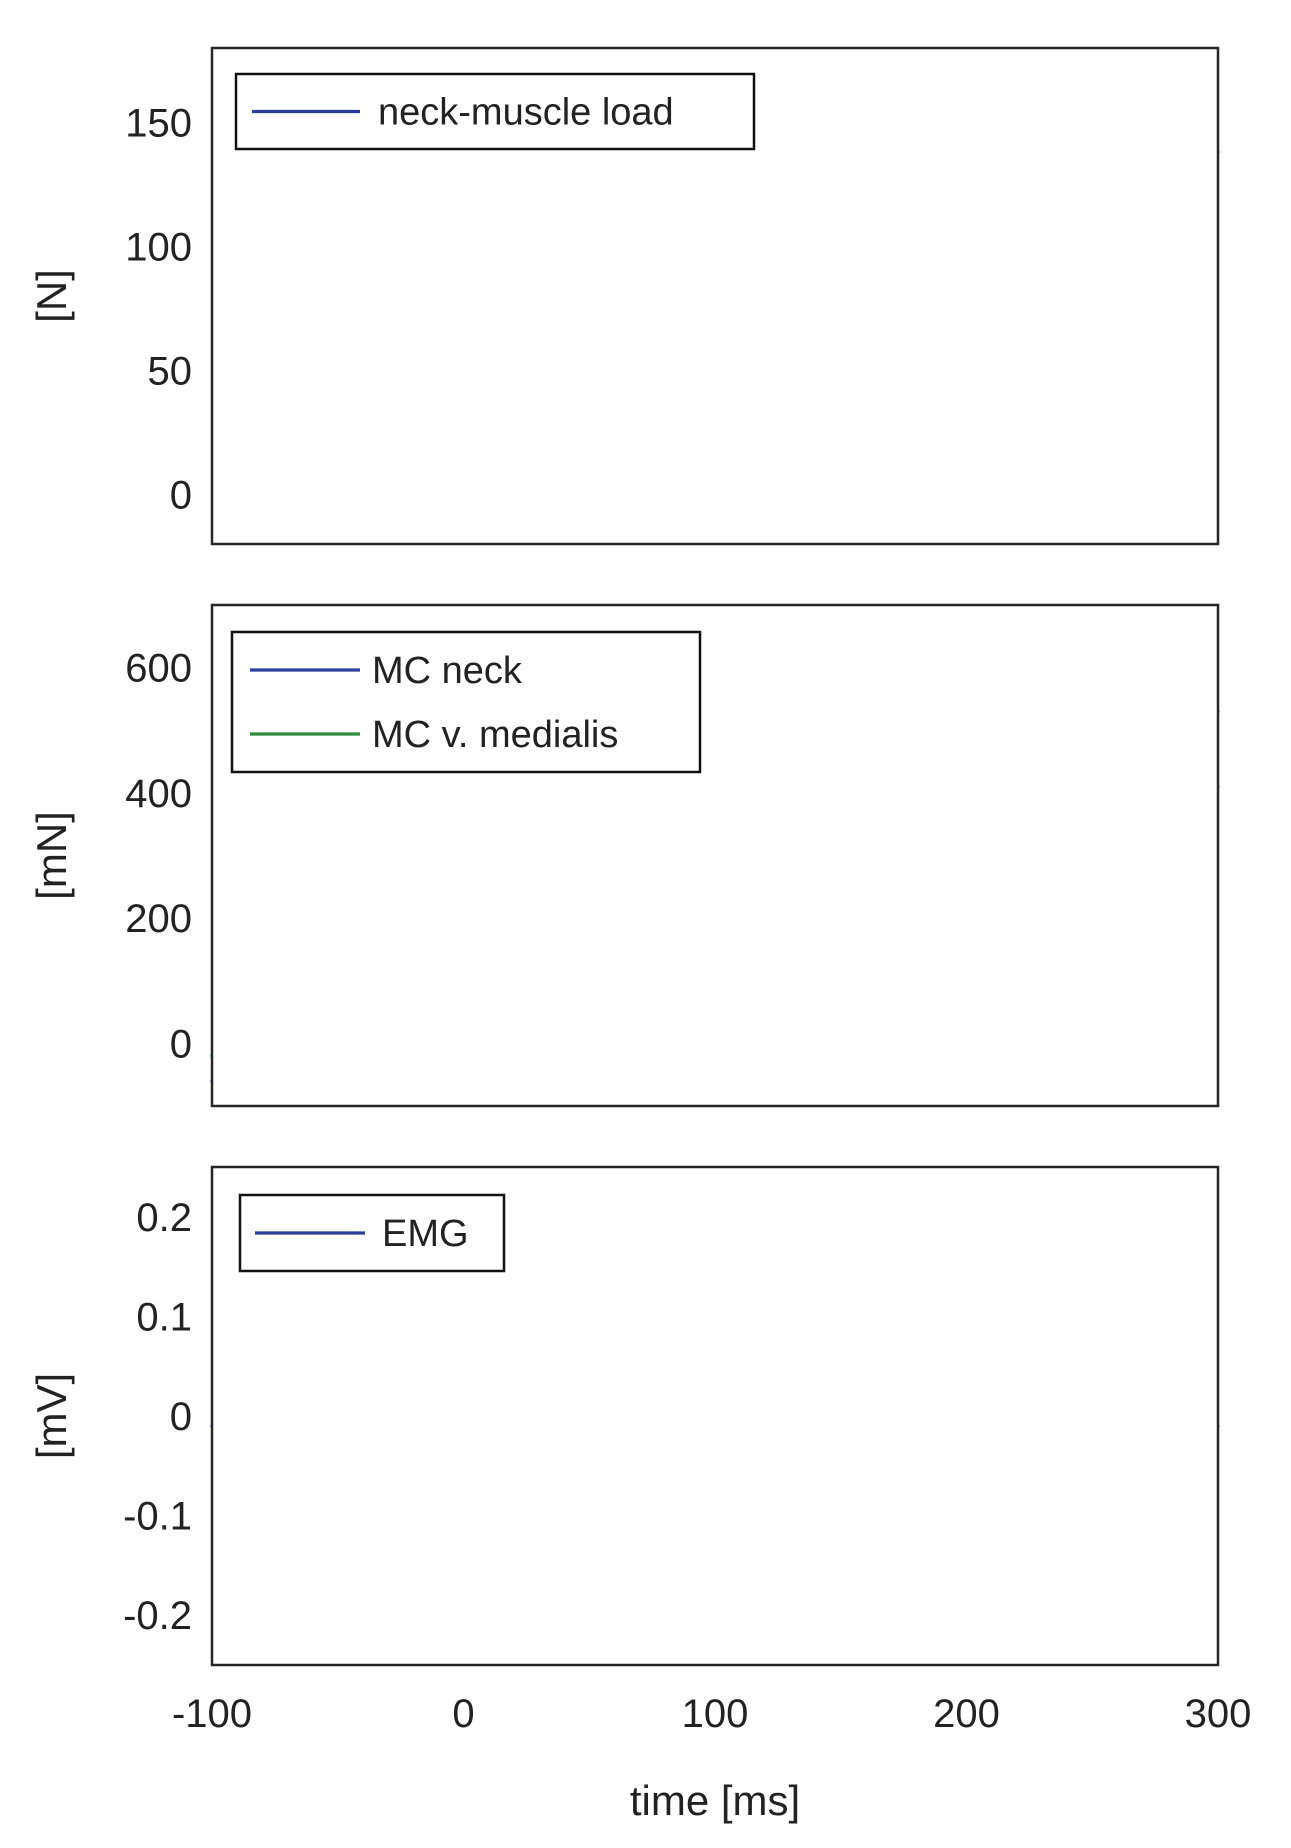 The height and width of the screenshot is (1848, 1291). What do you see at coordinates (157, 1517) in the screenshot?
I see `y-tick-label: -0.1` at bounding box center [157, 1517].